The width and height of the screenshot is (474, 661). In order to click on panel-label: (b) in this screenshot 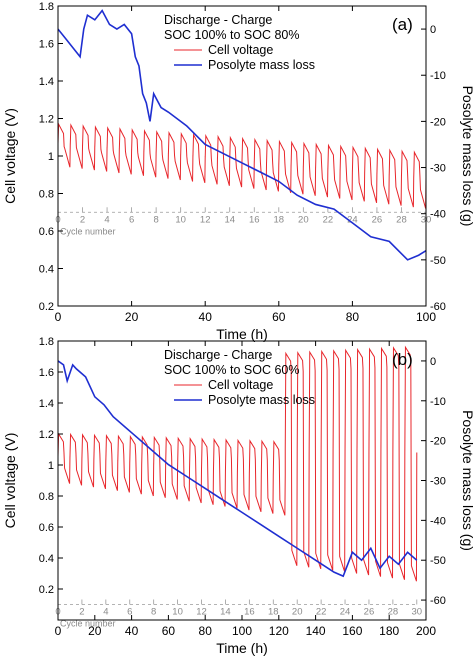, I will do `click(402, 359)`.